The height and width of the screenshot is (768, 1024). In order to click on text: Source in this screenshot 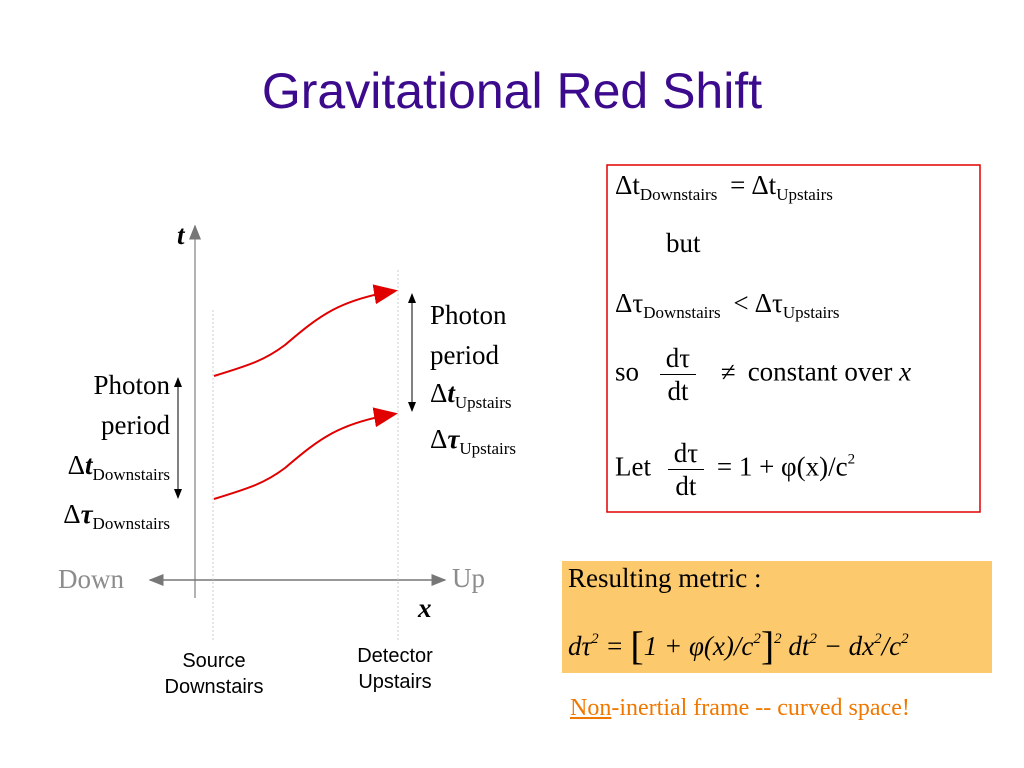, I will do `click(214, 661)`.